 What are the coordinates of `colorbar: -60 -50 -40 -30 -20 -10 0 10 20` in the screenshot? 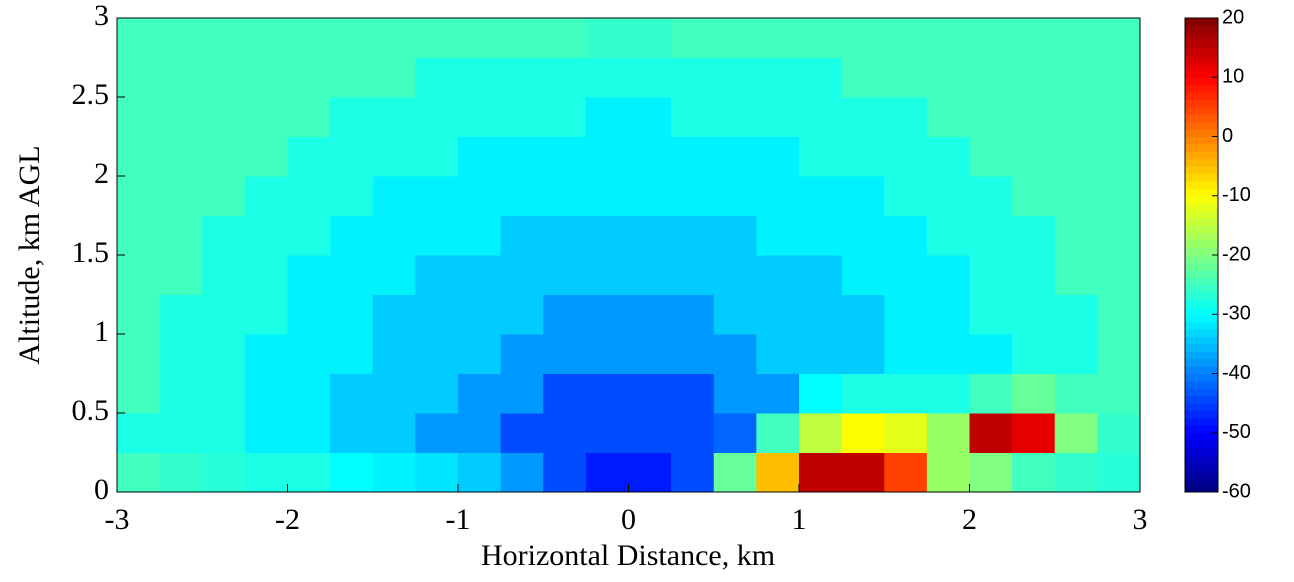 It's located at (1217, 254).